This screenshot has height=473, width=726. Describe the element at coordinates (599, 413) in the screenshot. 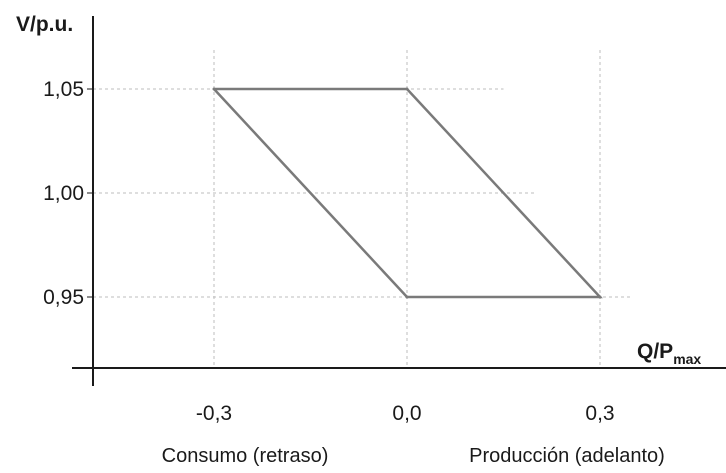

I see `x-tick-label: 0,3` at that location.